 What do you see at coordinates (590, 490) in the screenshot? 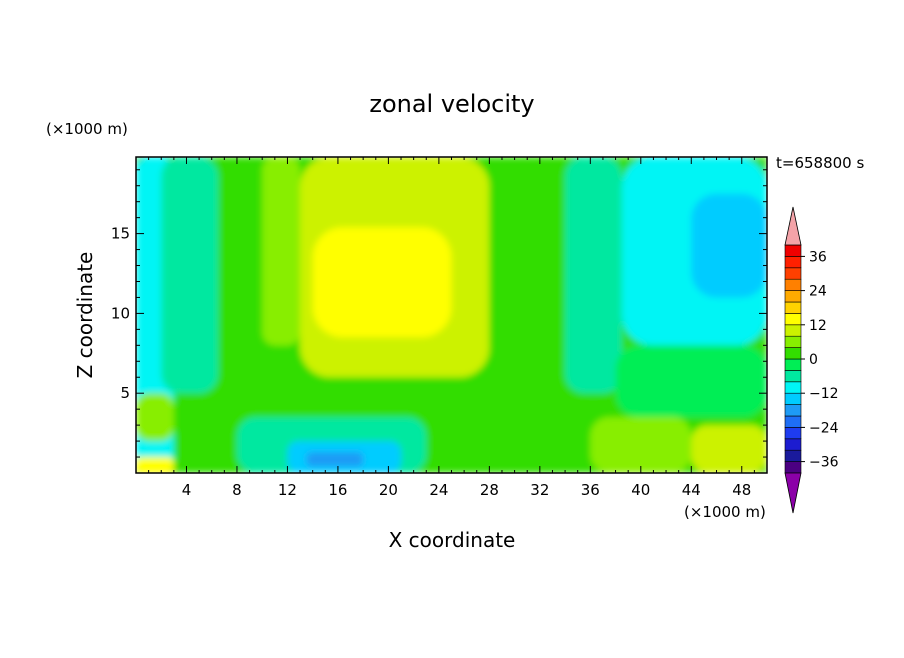
I see `x-tick-label: 36` at bounding box center [590, 490].